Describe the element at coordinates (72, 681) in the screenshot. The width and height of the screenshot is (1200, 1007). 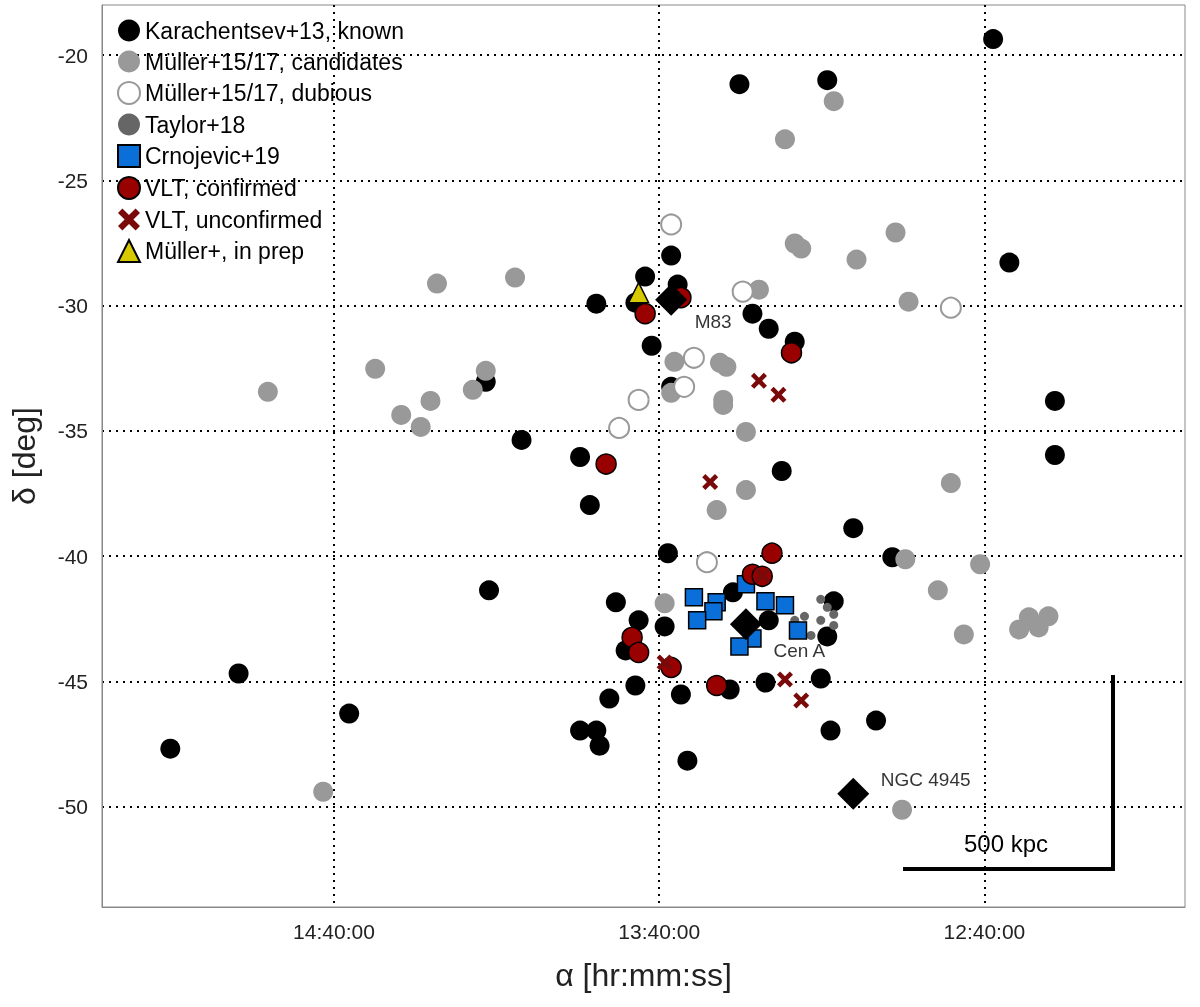
I see `y-tick-label: -45` at that location.